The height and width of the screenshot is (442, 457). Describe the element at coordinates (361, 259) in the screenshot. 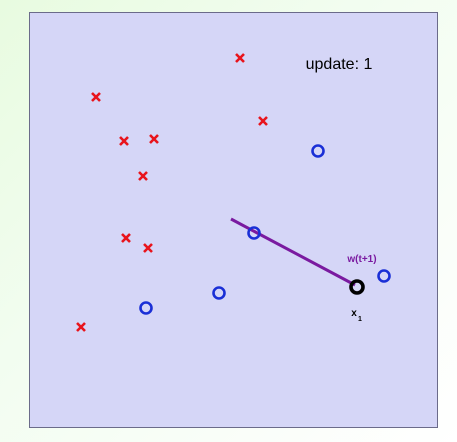

I see `weight-vector-label: w(t+1)` at that location.